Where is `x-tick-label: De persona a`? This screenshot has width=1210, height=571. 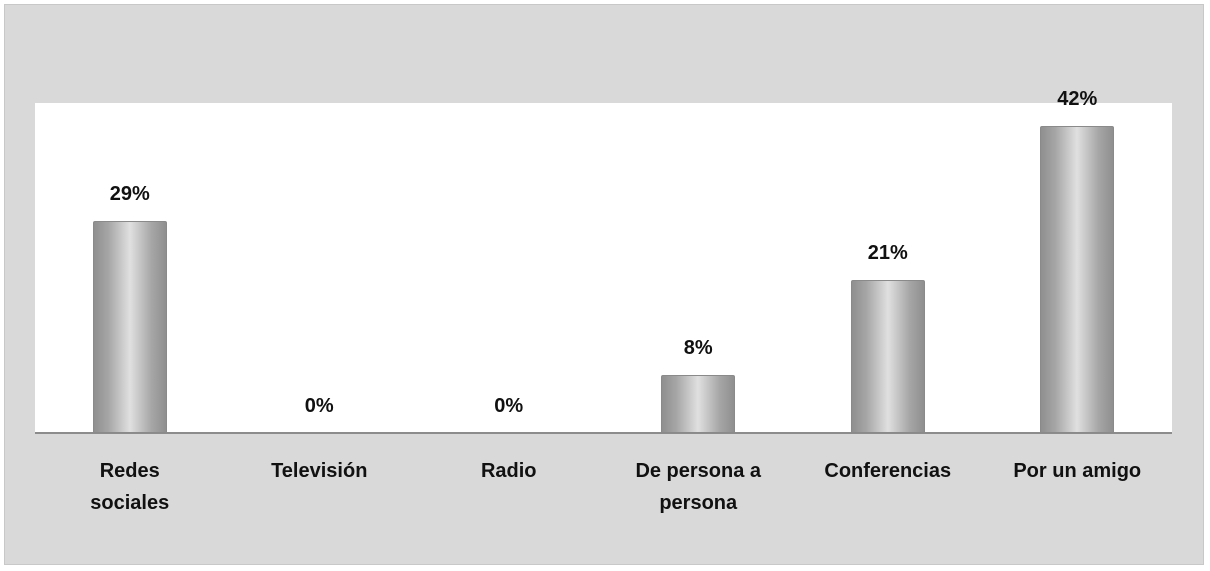 x-tick-label: De persona a is located at coordinates (698, 471).